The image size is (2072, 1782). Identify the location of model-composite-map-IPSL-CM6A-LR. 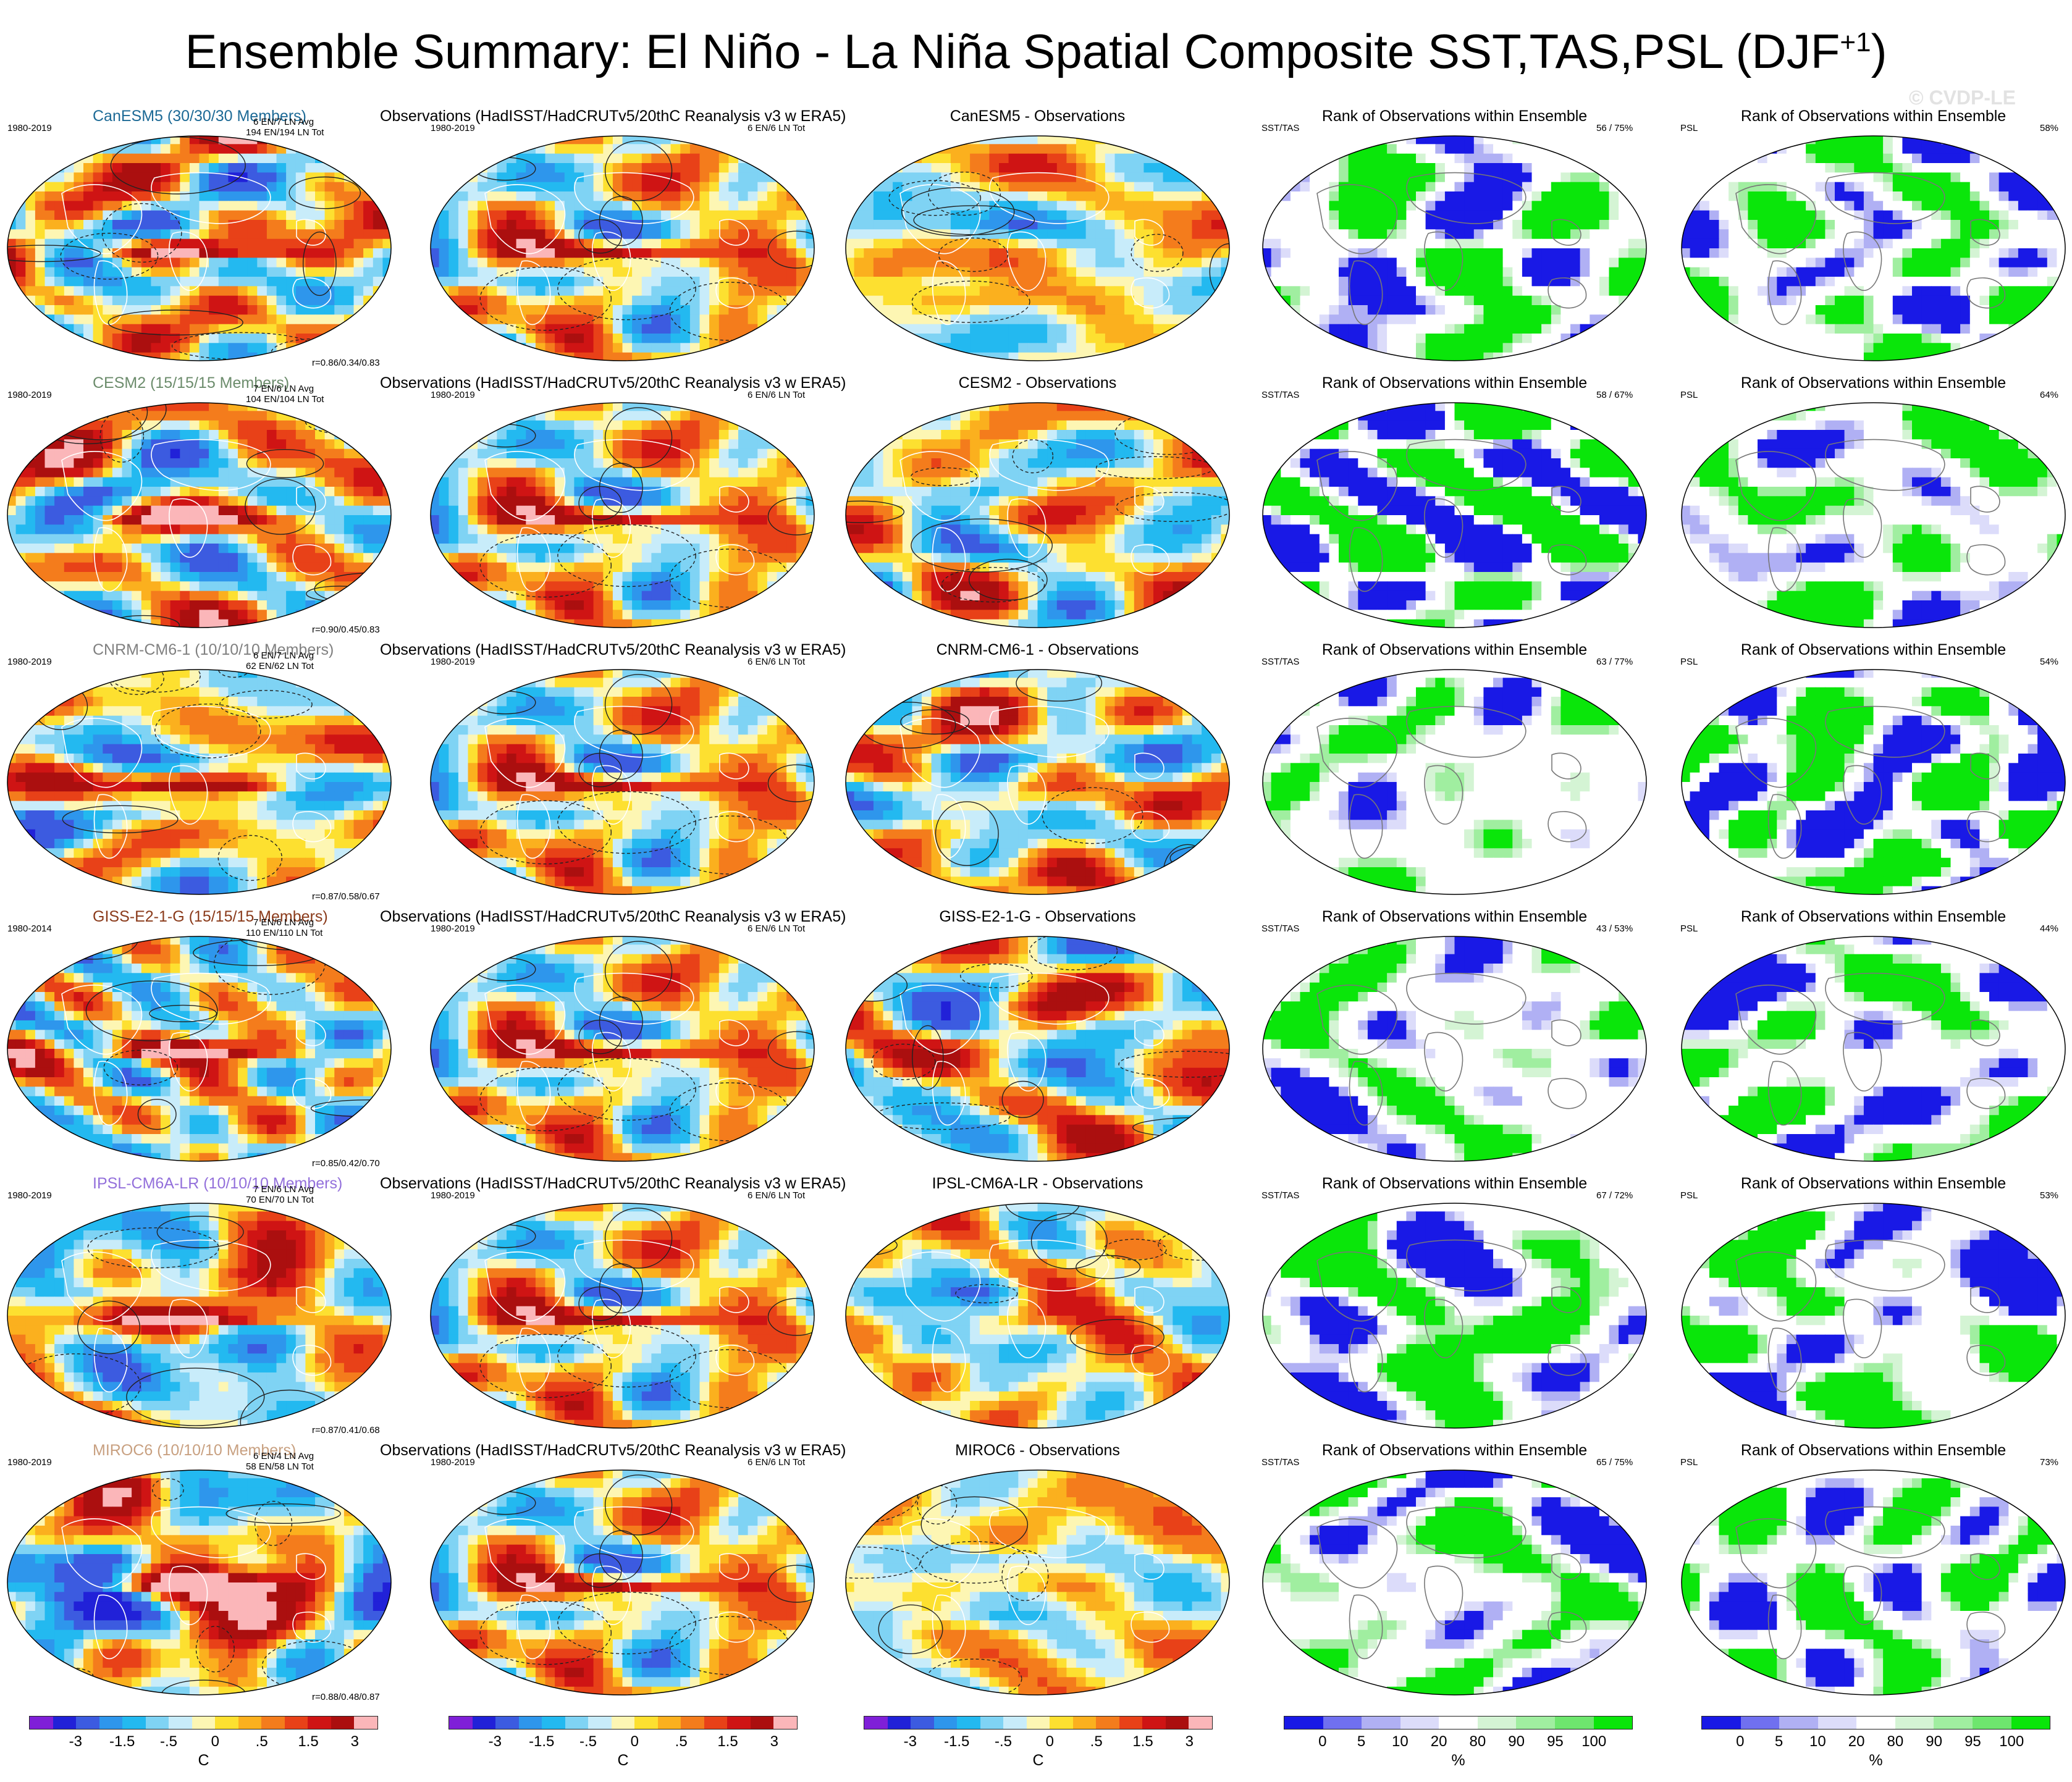
(200, 1316).